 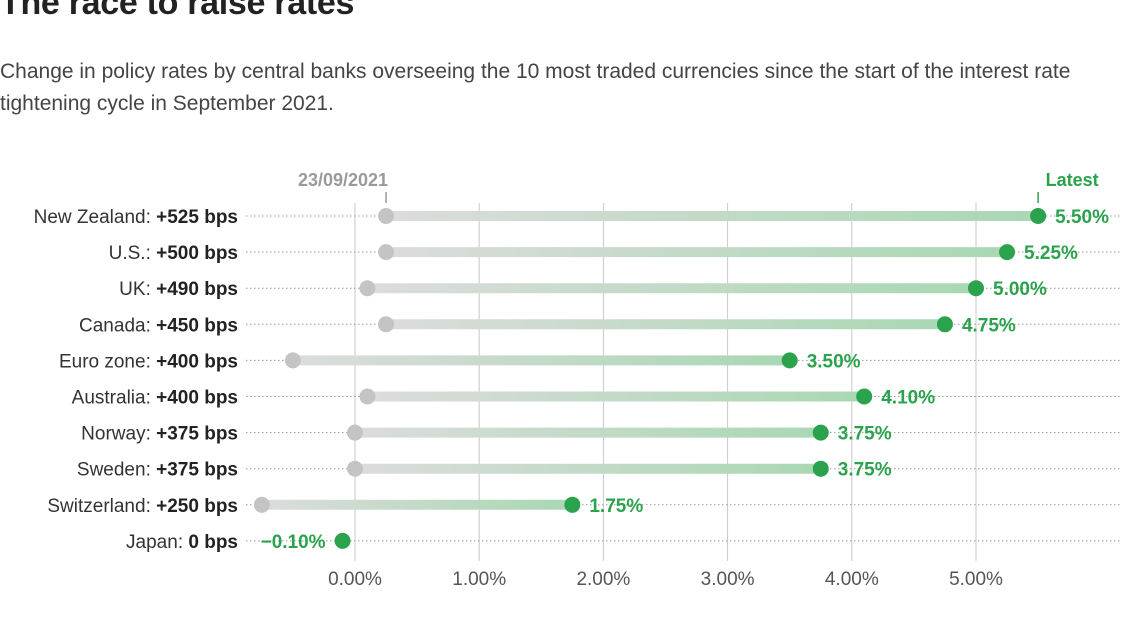 I want to click on row-label: Sweden: +375 bps, so click(x=157, y=470).